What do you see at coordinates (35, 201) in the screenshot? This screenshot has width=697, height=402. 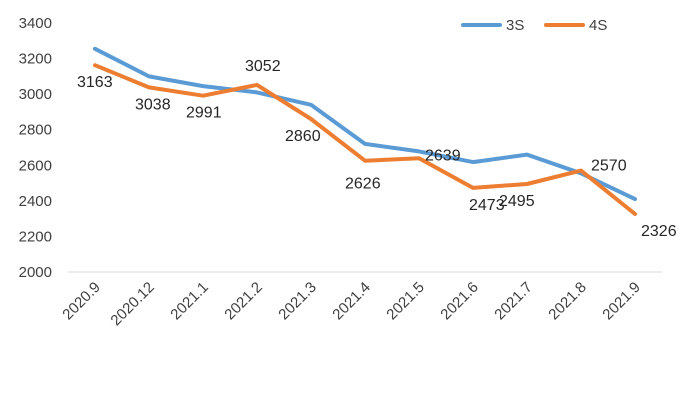 I see `y-tick-label: 2400` at bounding box center [35, 201].